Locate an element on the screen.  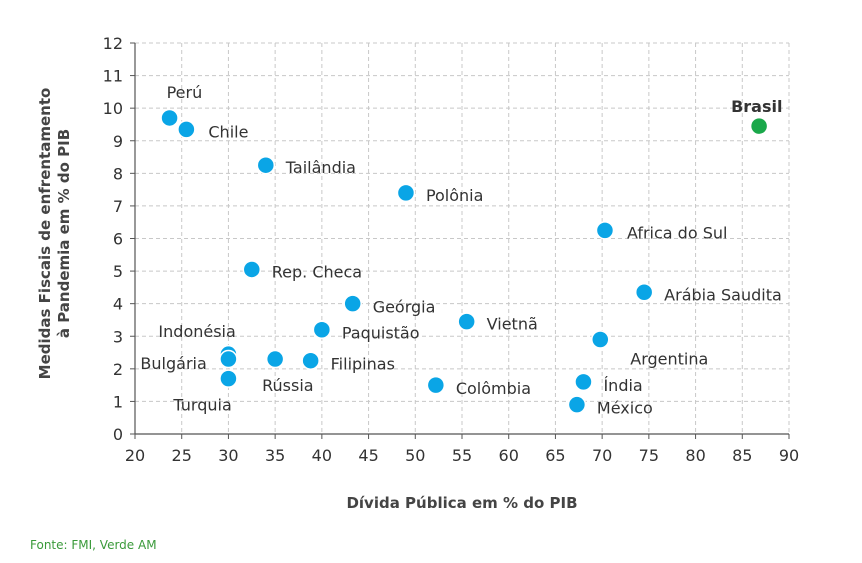
x-tick-label: 65 is located at coordinates (555, 455).